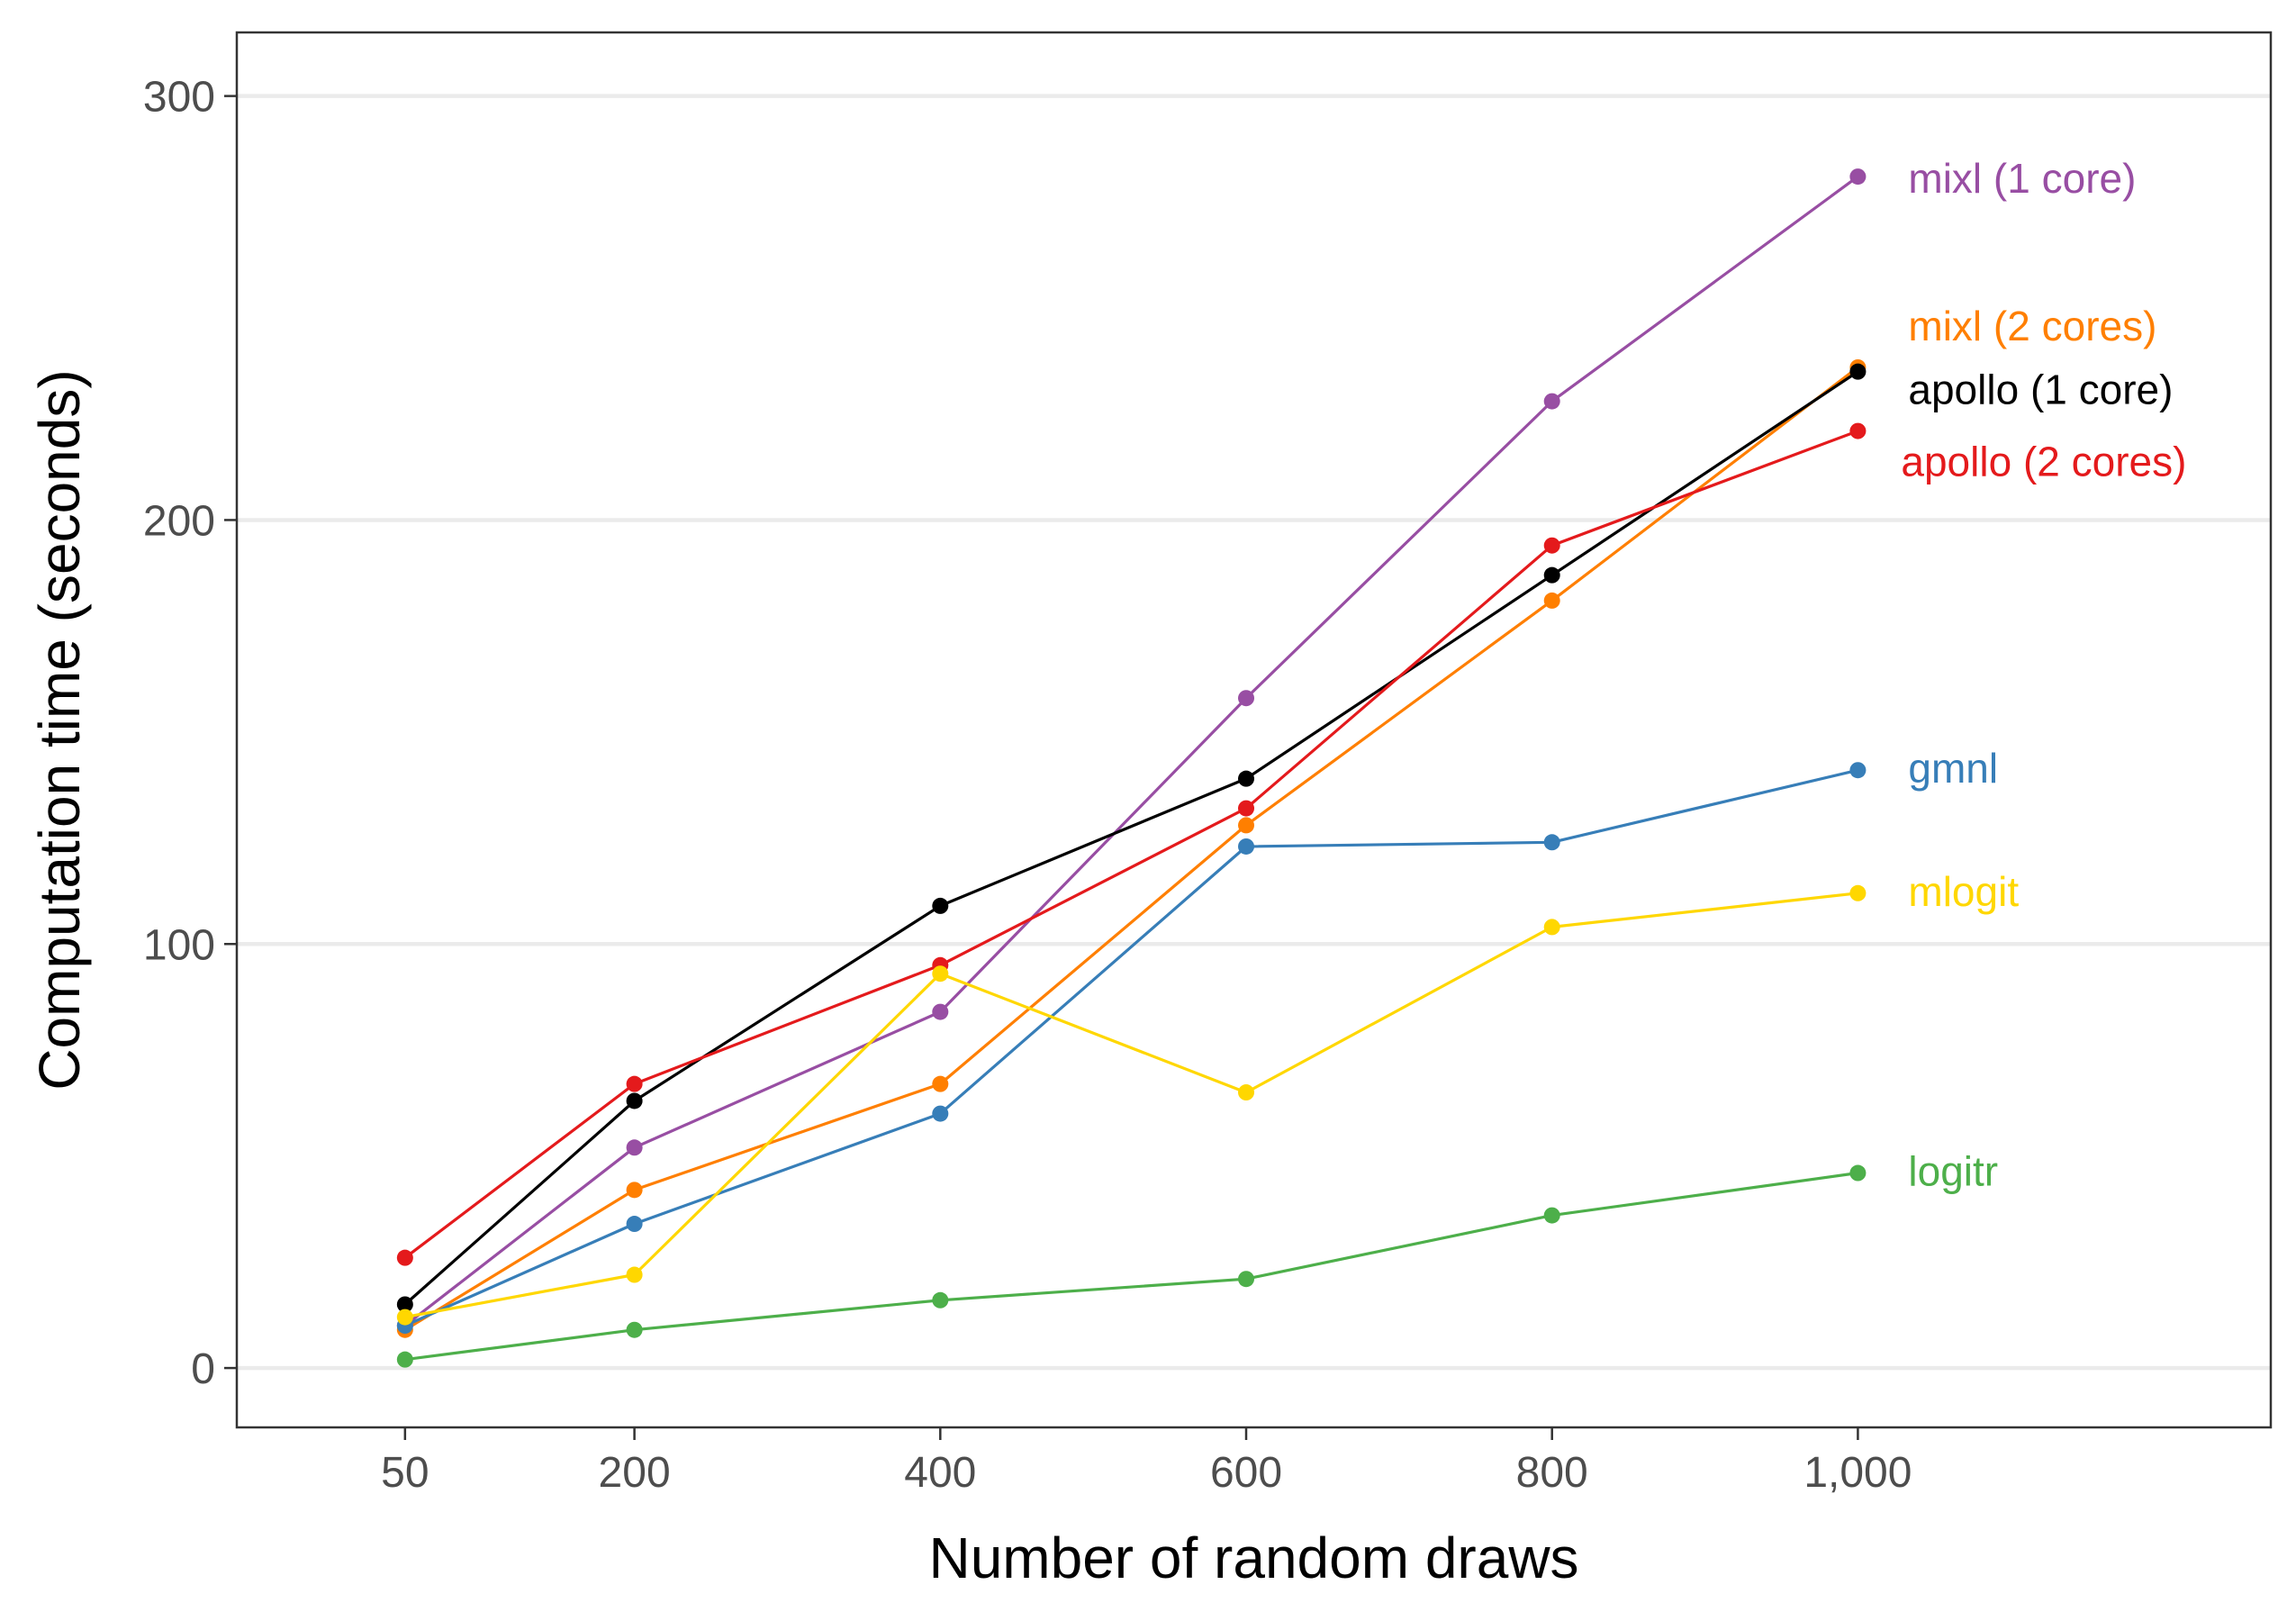  What do you see at coordinates (2032, 326) in the screenshot?
I see `series-end-label: mixl (2 cores)` at bounding box center [2032, 326].